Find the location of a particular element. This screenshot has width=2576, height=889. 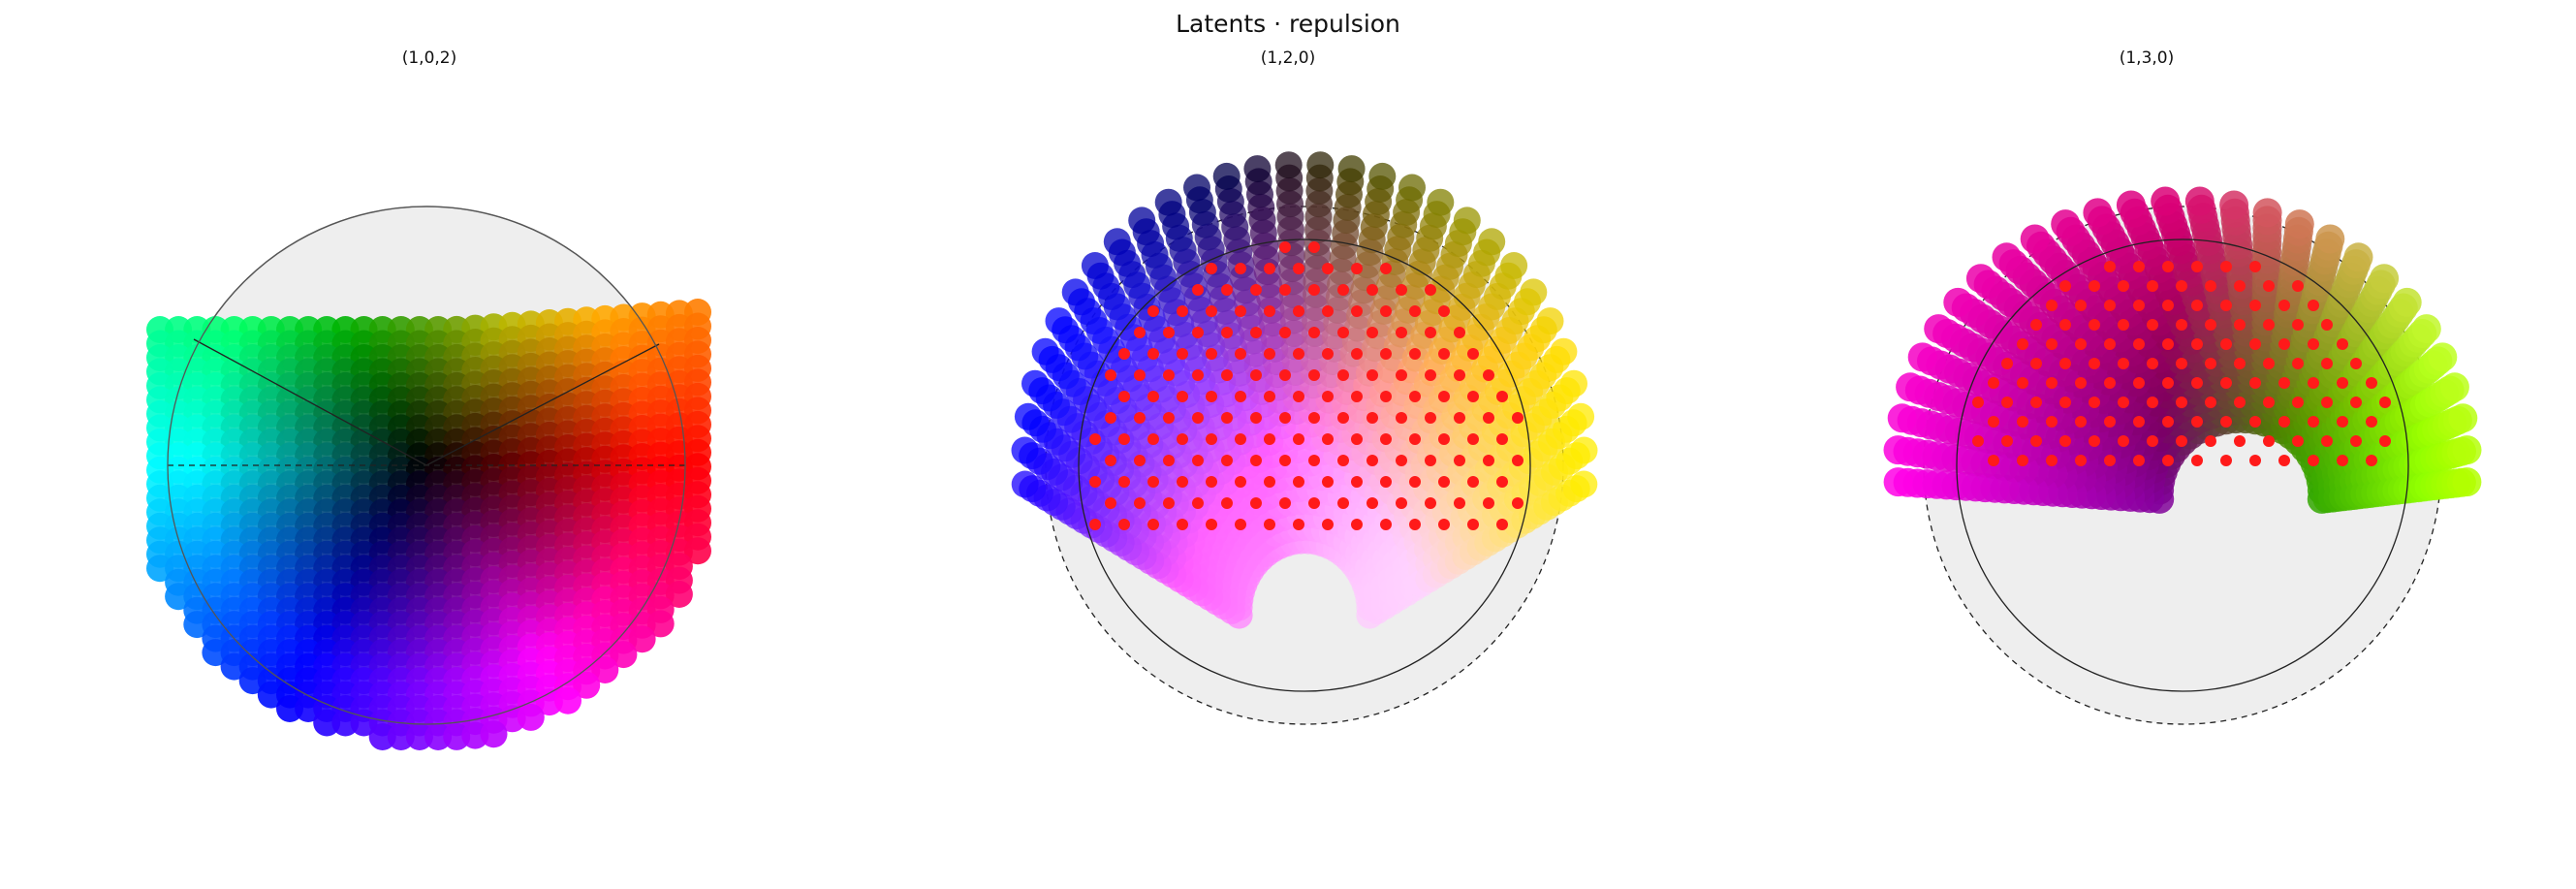

subplot-3-title: (1,3,0) is located at coordinates (2147, 58).